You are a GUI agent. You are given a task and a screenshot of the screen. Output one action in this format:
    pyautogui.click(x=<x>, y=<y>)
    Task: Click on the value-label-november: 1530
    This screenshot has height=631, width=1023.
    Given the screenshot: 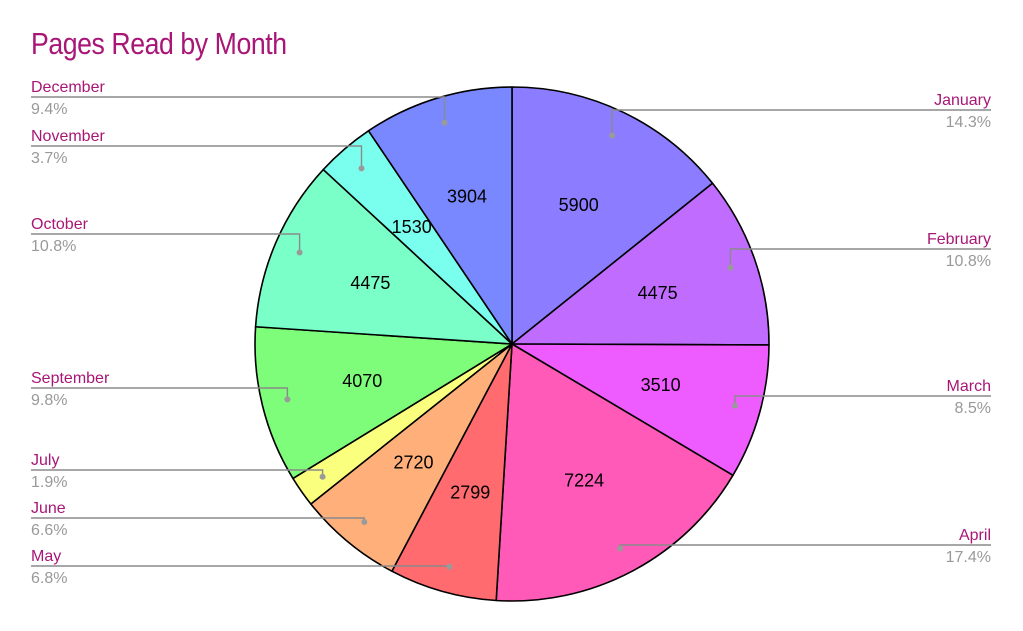 What is the action you would take?
    pyautogui.click(x=412, y=227)
    